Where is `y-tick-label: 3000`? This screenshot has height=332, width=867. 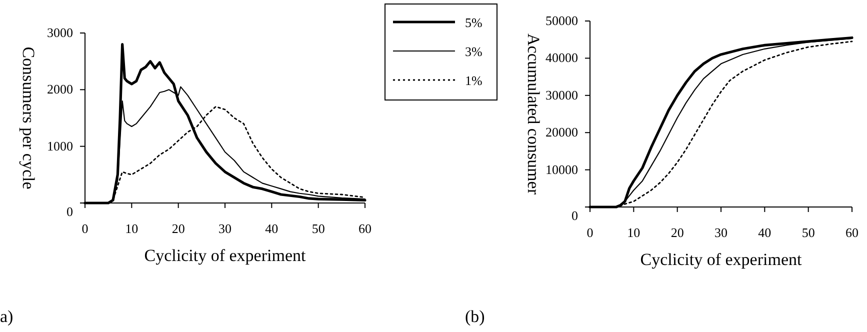
y-tick-label: 3000 is located at coordinates (60, 32).